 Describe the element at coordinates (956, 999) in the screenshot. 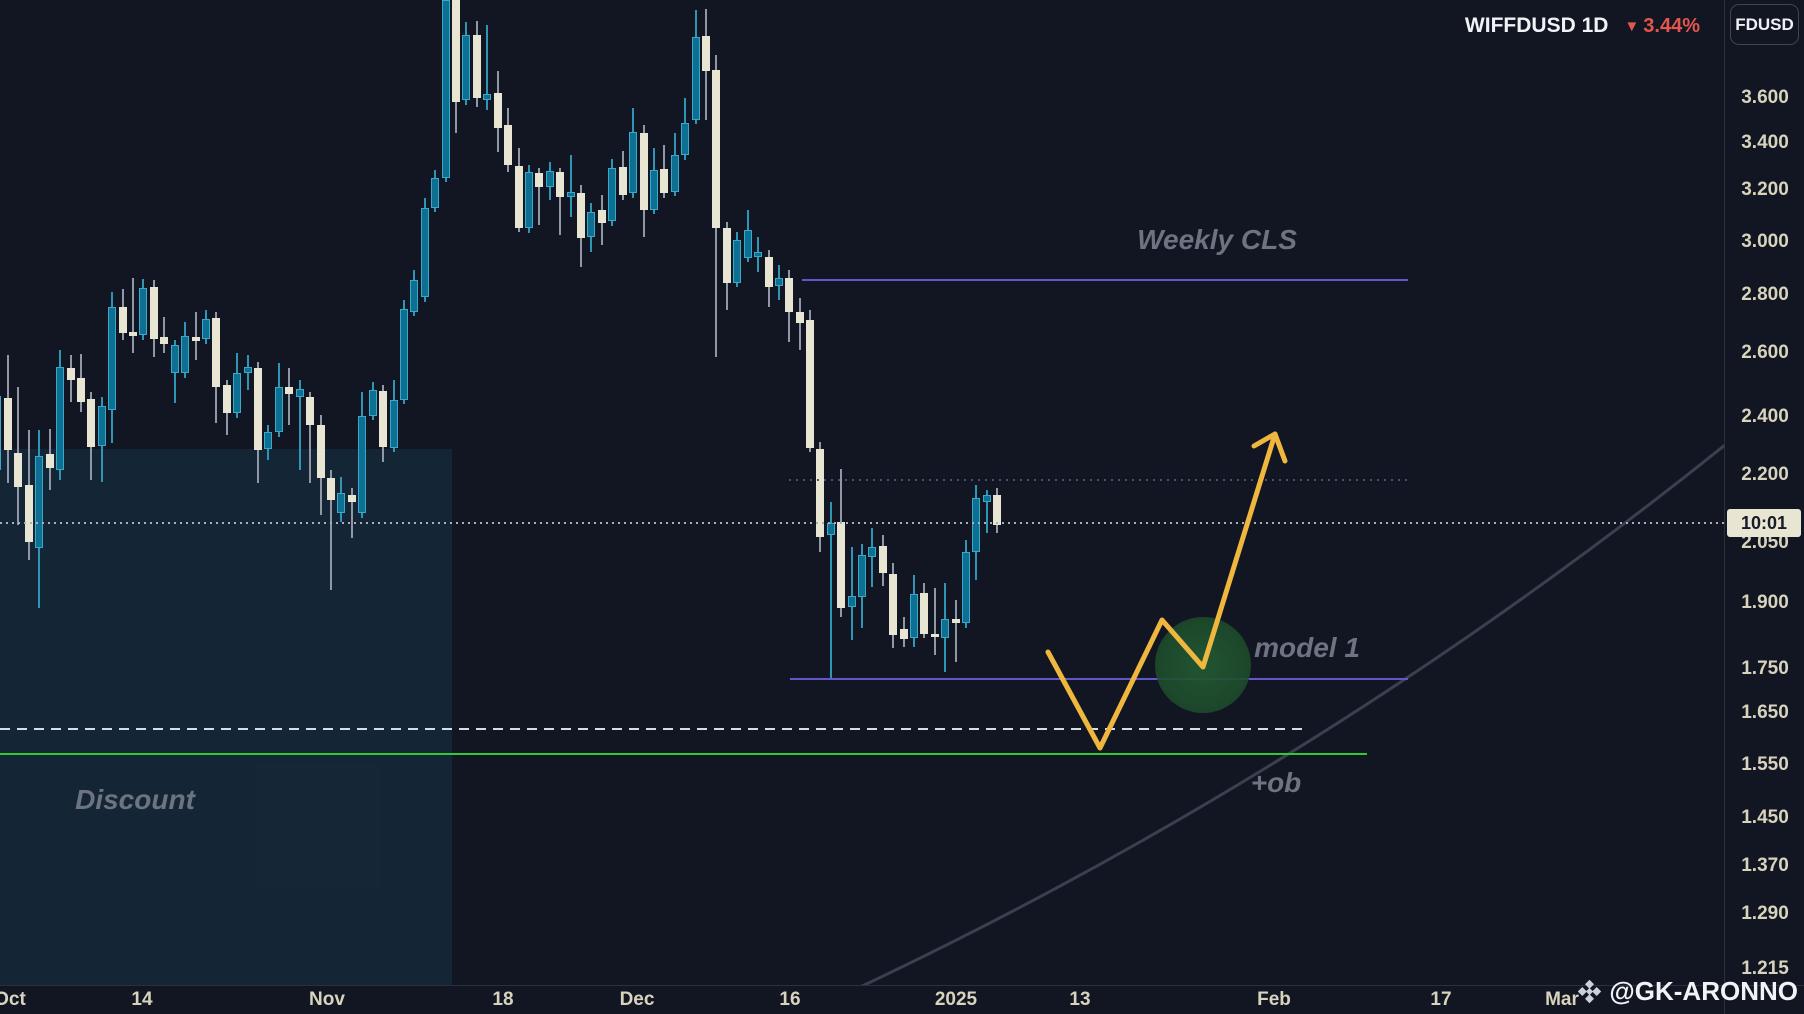

I see `time-axis-label: 2025` at that location.